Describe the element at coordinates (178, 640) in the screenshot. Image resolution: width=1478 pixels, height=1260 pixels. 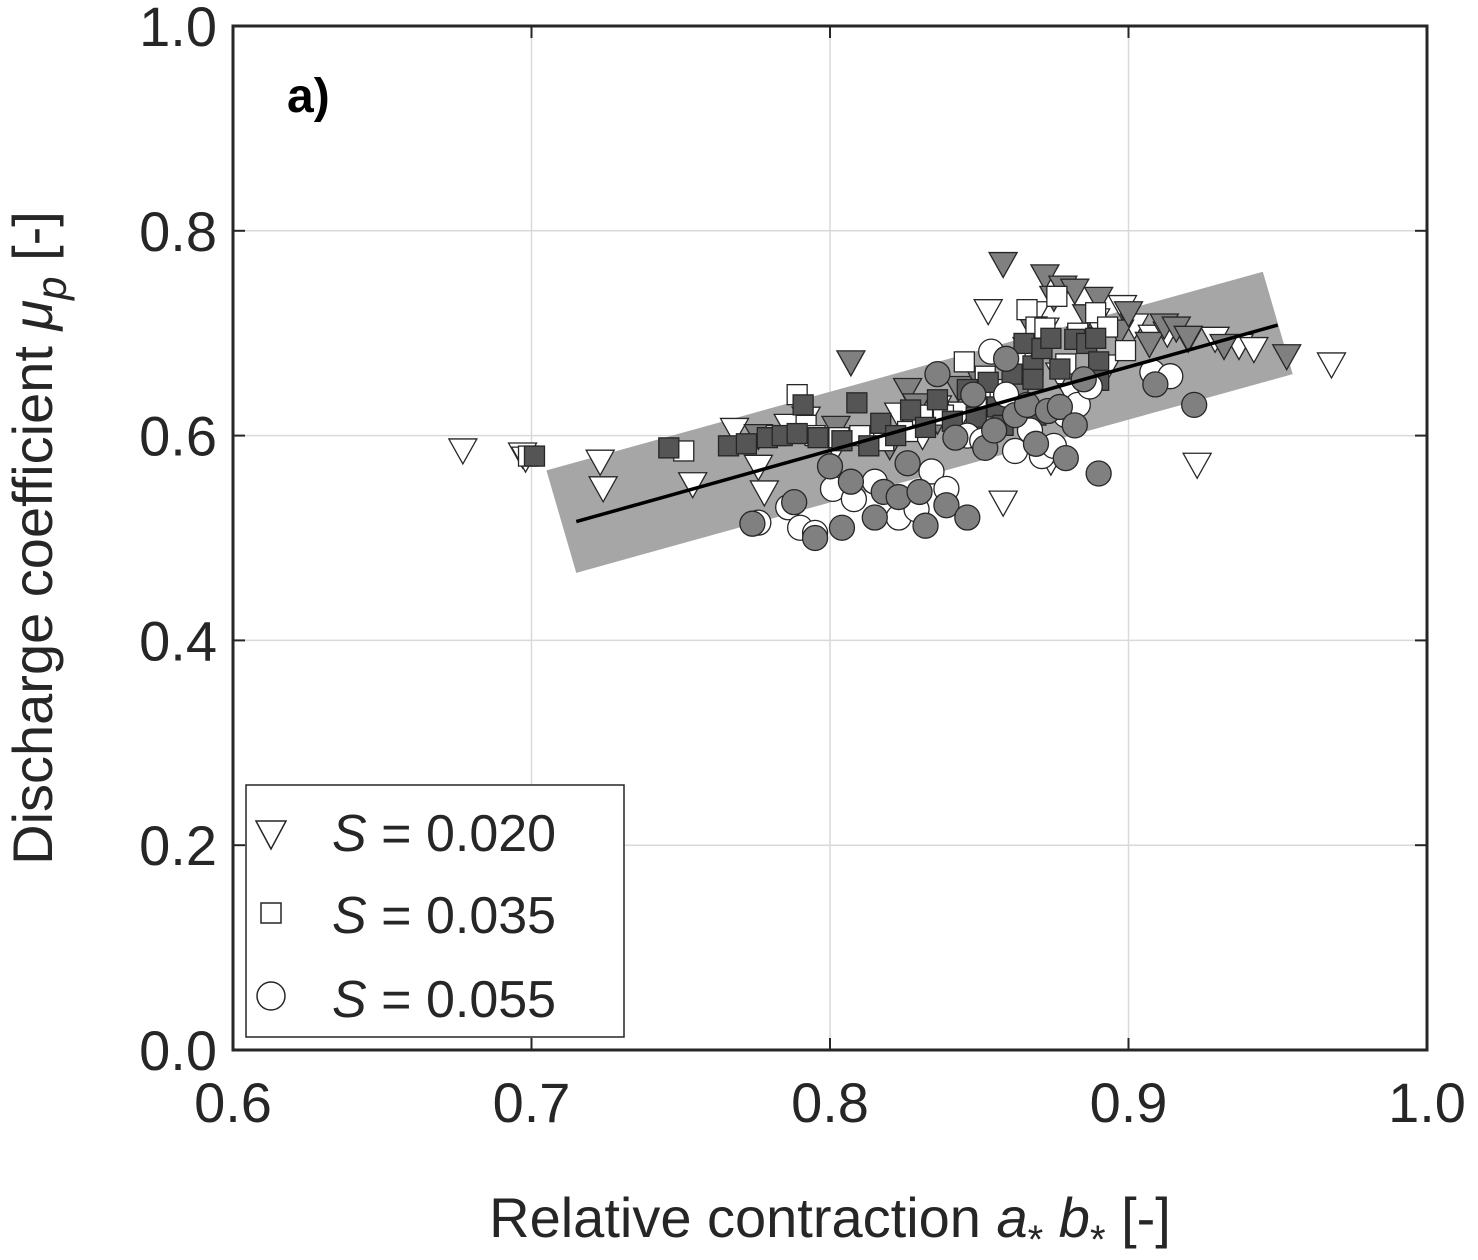
I see `y-tick-label: 0.4` at that location.